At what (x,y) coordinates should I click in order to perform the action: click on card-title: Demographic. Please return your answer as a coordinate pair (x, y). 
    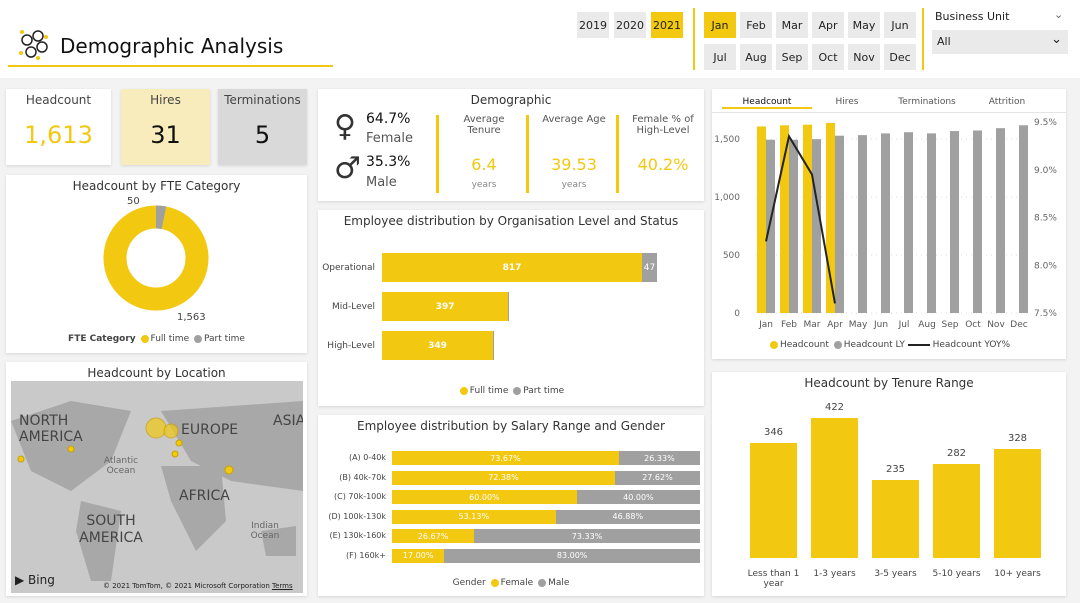
    Looking at the image, I should click on (511, 100).